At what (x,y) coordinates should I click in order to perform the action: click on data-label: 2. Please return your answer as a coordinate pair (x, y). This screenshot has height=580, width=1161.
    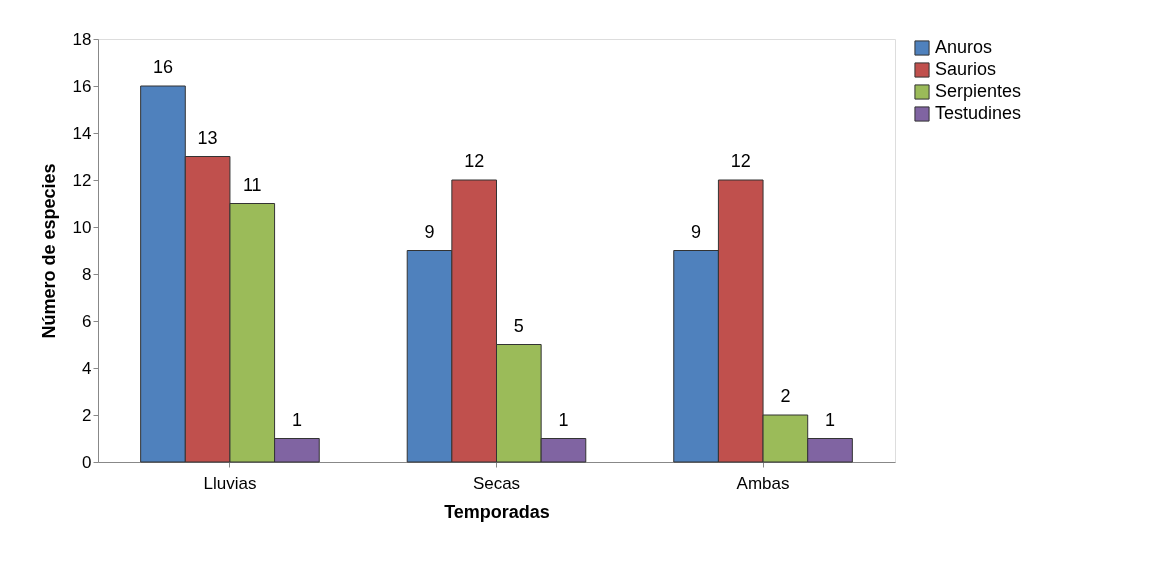
    Looking at the image, I should click on (785, 396).